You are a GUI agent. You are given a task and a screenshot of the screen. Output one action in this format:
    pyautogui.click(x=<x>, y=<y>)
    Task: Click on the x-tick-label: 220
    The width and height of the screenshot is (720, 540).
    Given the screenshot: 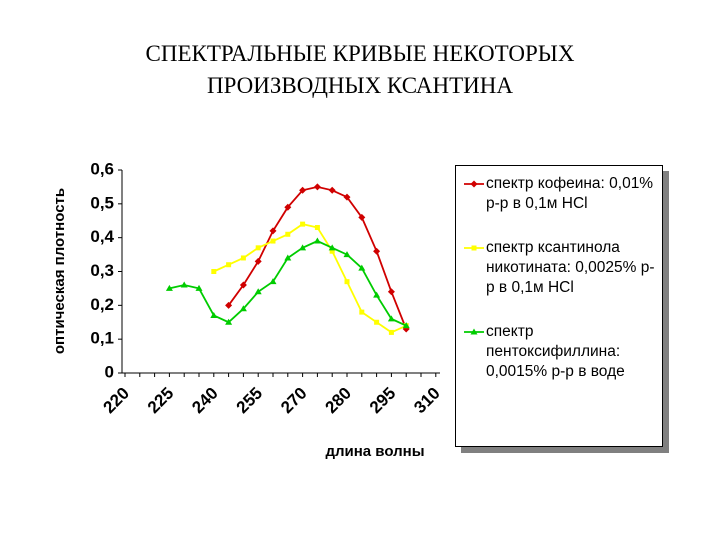 What is the action you would take?
    pyautogui.click(x=116, y=400)
    